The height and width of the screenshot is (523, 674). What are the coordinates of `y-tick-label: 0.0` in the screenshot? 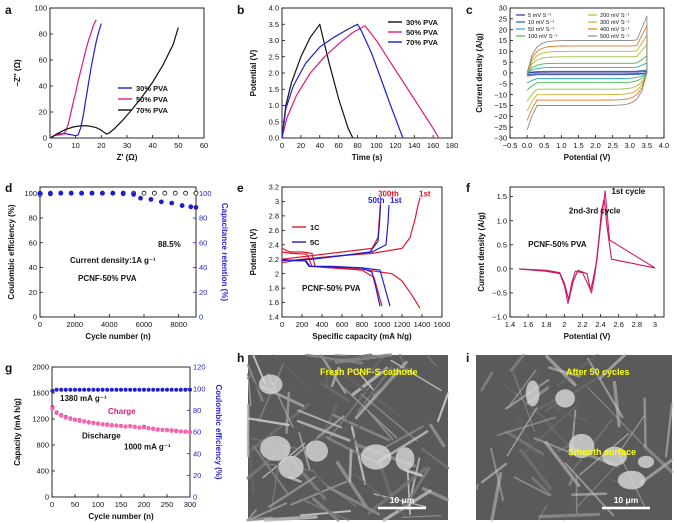 It's located at (274, 138).